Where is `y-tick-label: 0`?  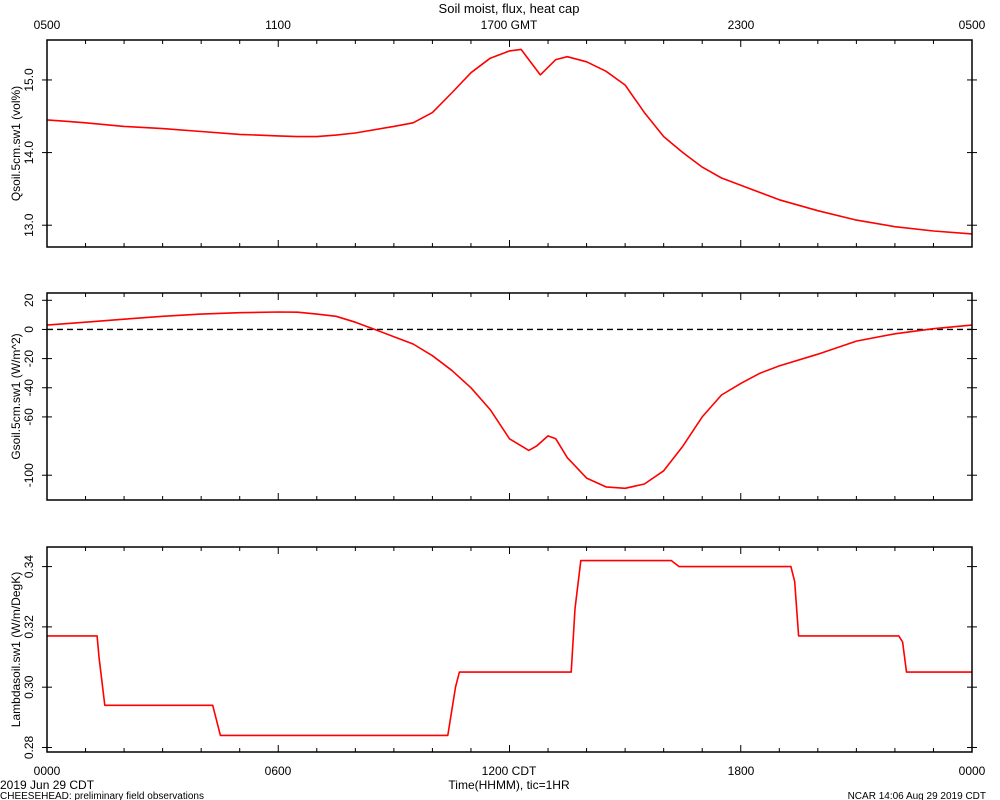 y-tick-label: 0 is located at coordinates (29, 329).